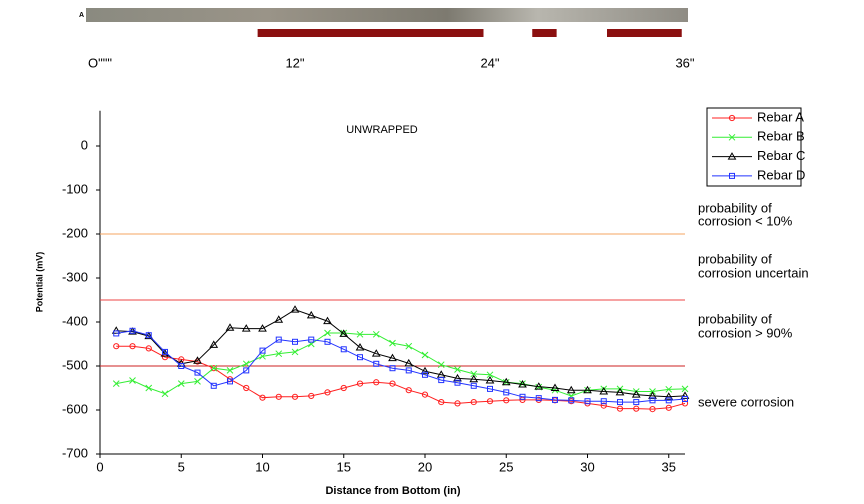 The height and width of the screenshot is (504, 864). Describe the element at coordinates (506, 466) in the screenshot. I see `x-tick-label: 25` at that location.